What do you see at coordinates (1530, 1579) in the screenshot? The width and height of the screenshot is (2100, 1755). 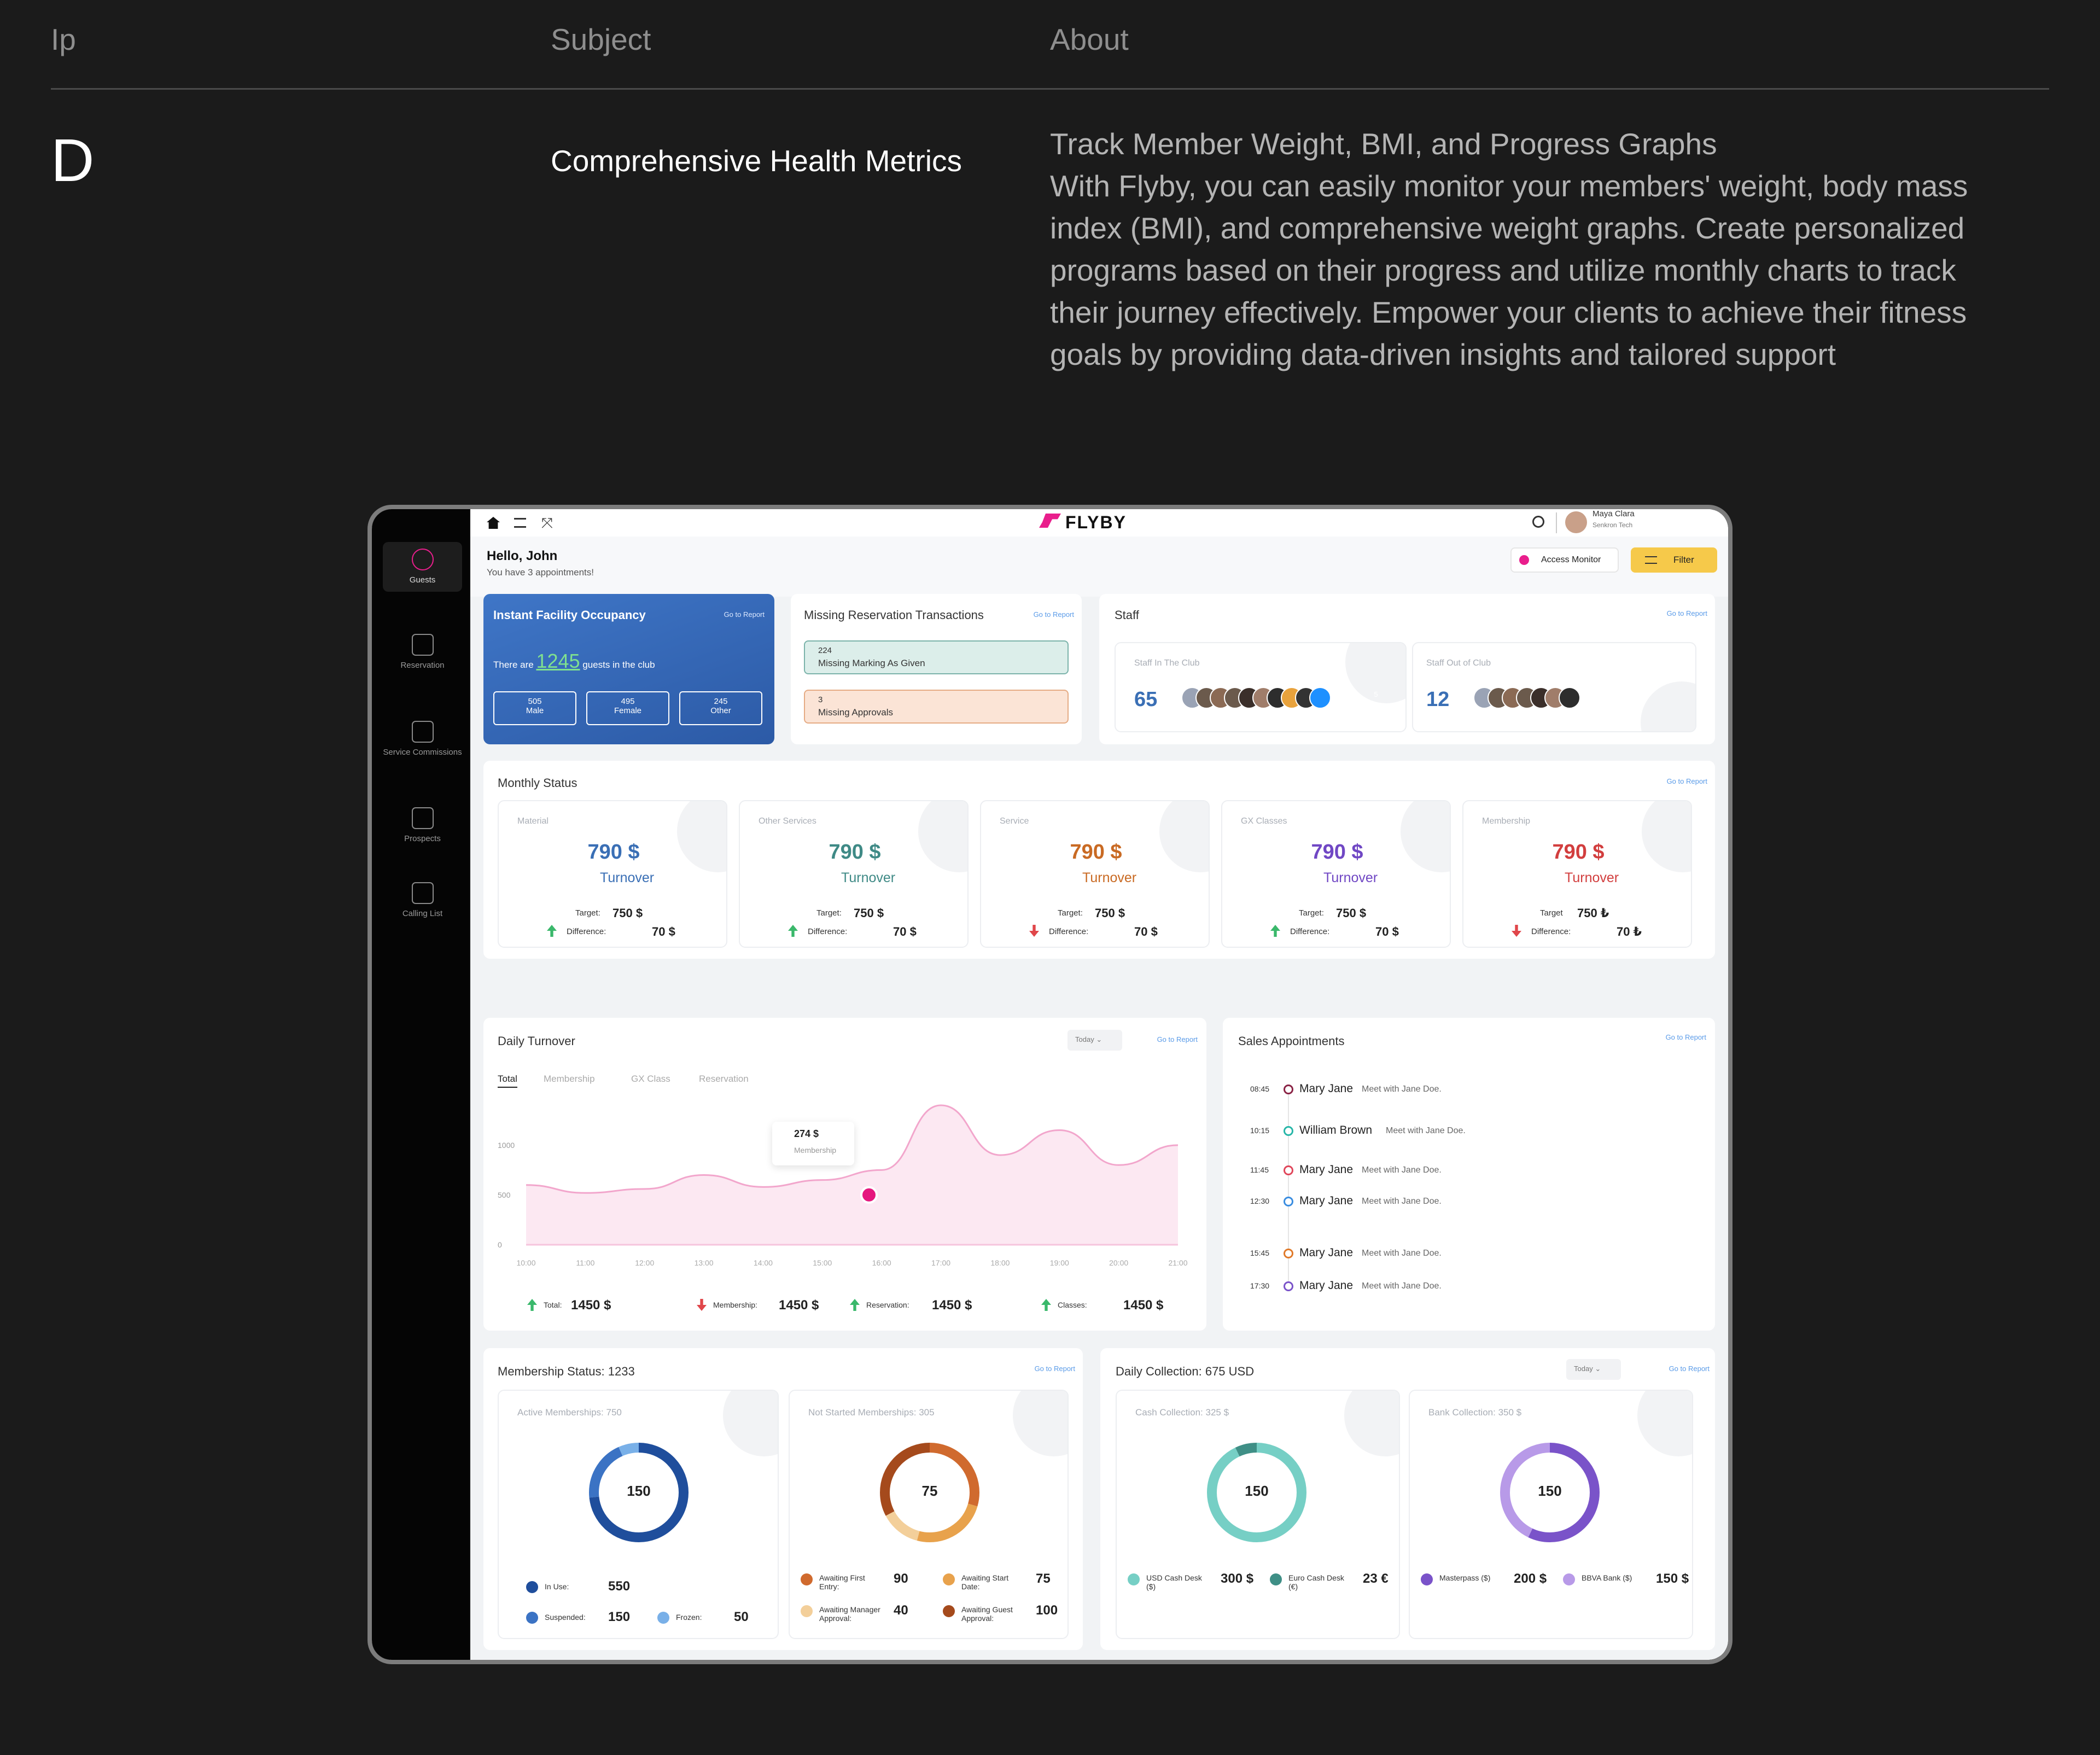 I see `legend-value: 200 $` at bounding box center [1530, 1579].